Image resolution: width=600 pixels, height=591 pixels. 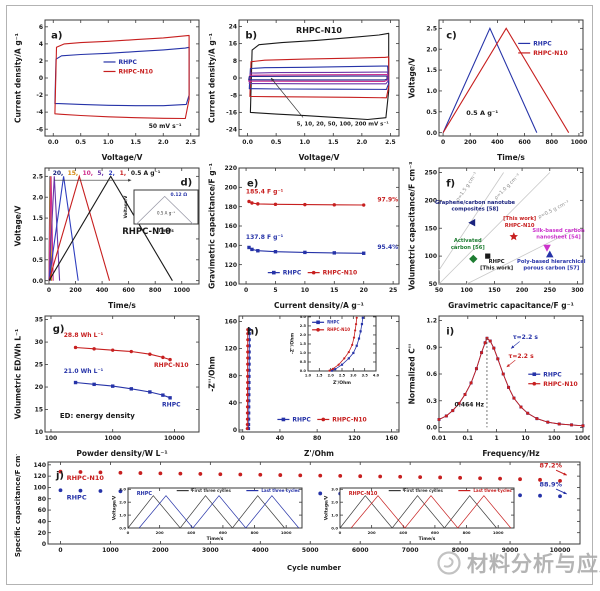 What do you see at coordinates (497, 438) in the screenshot?
I see `svg-text: 1` at bounding box center [497, 438].